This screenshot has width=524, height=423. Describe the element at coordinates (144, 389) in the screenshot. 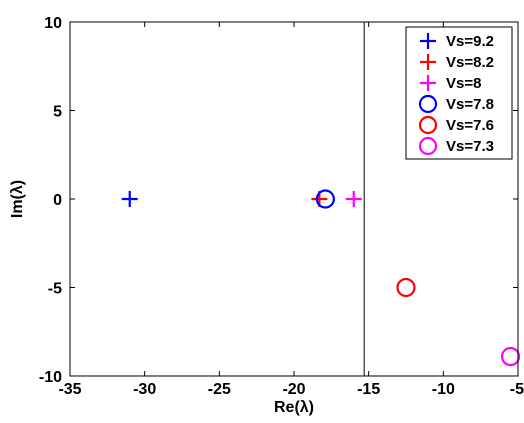

I see `x-tick-label: -30` at that location.